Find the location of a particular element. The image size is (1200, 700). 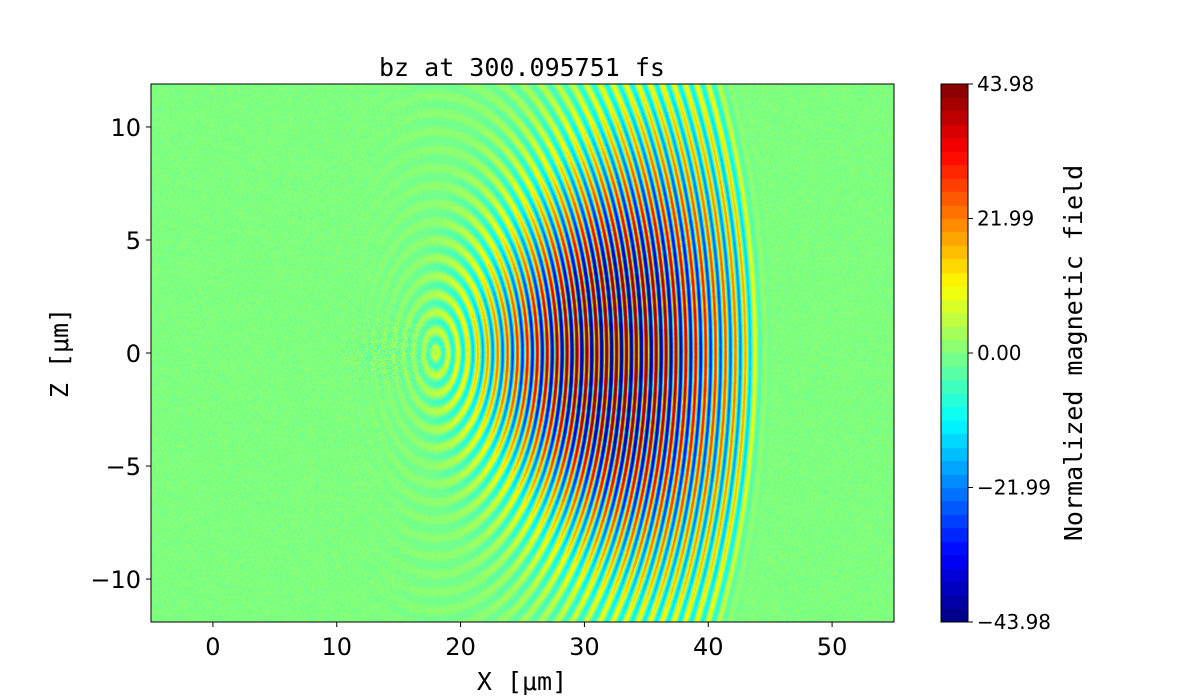

x-tick-label: 0 is located at coordinates (212, 647).